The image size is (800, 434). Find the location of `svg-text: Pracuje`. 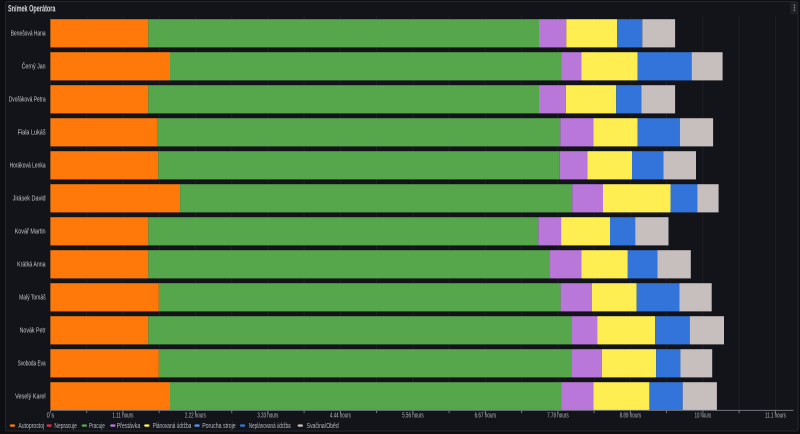

svg-text: Pracuje is located at coordinates (97, 426).